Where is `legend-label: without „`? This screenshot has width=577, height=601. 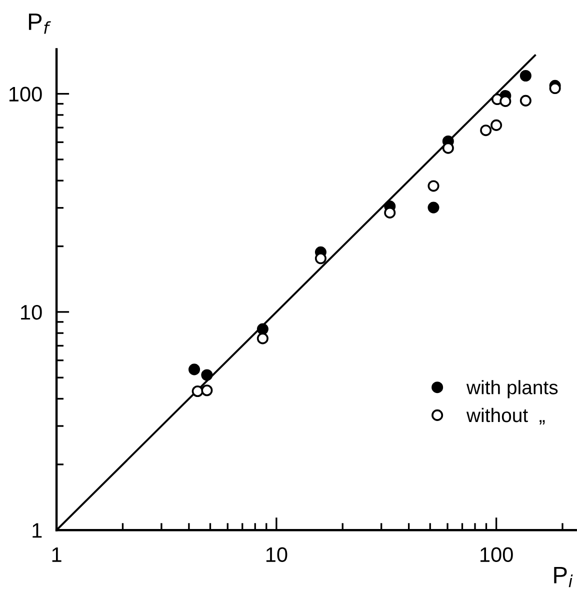
legend-label: without „ is located at coordinates (505, 416).